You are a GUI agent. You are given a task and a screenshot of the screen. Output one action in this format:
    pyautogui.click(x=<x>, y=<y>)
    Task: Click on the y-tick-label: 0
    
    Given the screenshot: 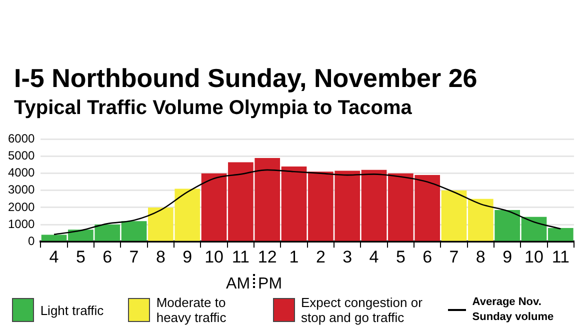 What is the action you would take?
    pyautogui.click(x=32, y=241)
    